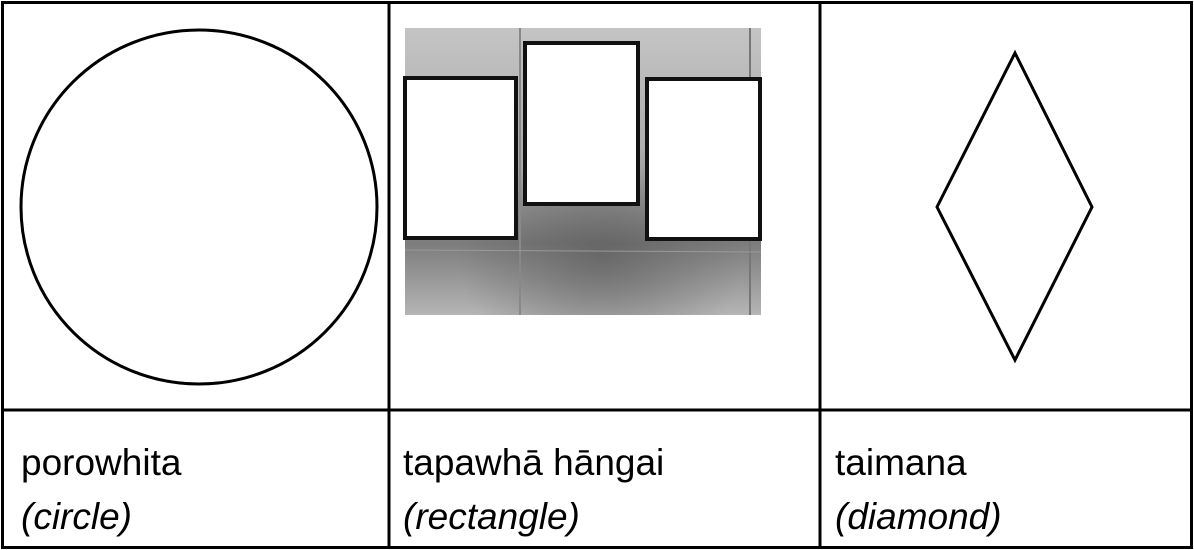 This screenshot has height=550, width=1194. Describe the element at coordinates (901, 462) in the screenshot. I see `label: taimana` at that location.